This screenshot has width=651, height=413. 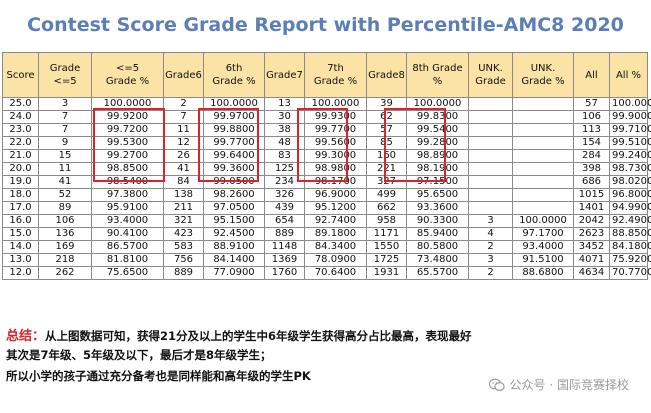 I want to click on table-cell: 99.9000, so click(x=630, y=117).